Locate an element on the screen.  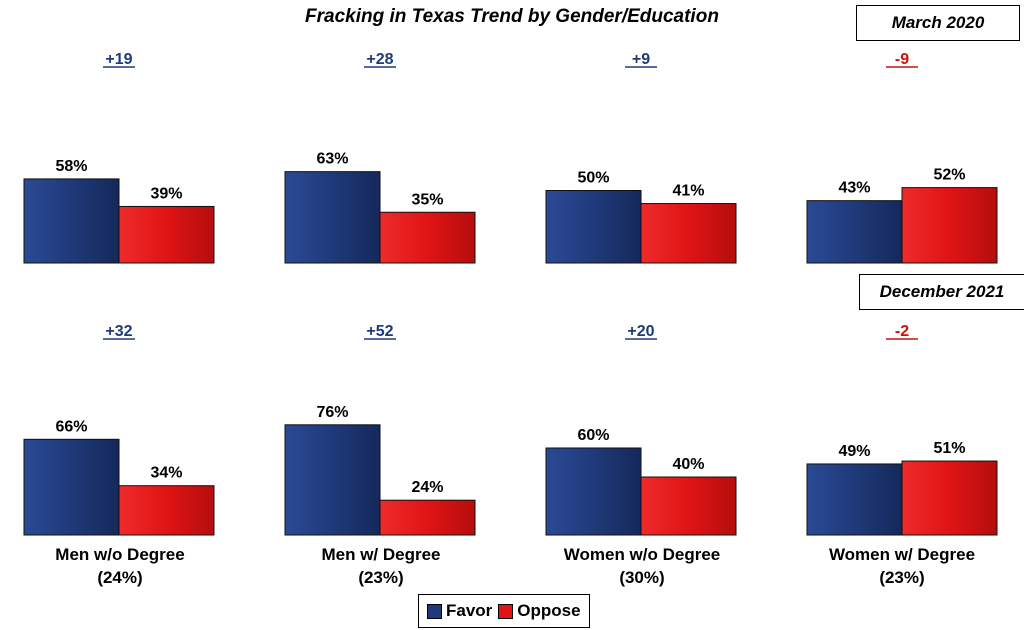
value-label-oppose: 52% is located at coordinates (949, 175).